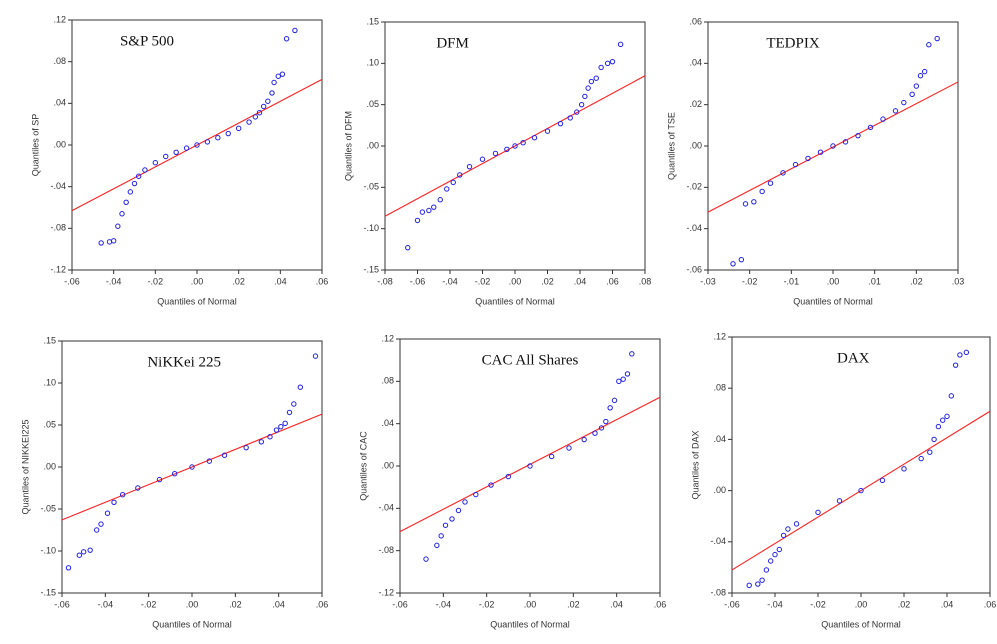 The image size is (997, 644). What do you see at coordinates (48, 592) in the screenshot?
I see `y-tick-label: -.15` at bounding box center [48, 592].